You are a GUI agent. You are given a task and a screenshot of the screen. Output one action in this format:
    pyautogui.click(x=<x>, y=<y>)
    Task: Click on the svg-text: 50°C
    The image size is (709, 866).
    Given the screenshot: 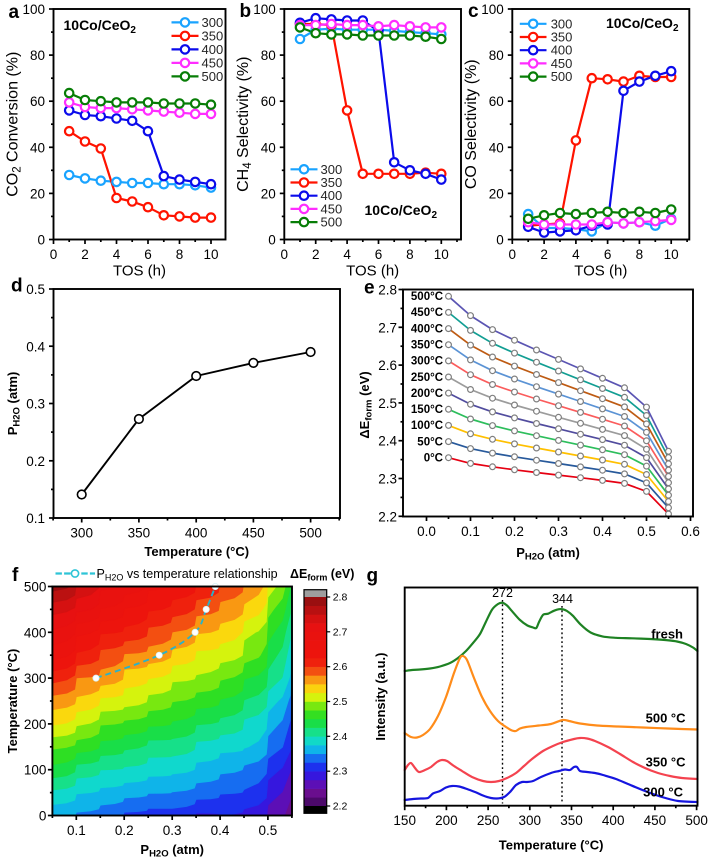 What is the action you would take?
    pyautogui.click(x=430, y=442)
    